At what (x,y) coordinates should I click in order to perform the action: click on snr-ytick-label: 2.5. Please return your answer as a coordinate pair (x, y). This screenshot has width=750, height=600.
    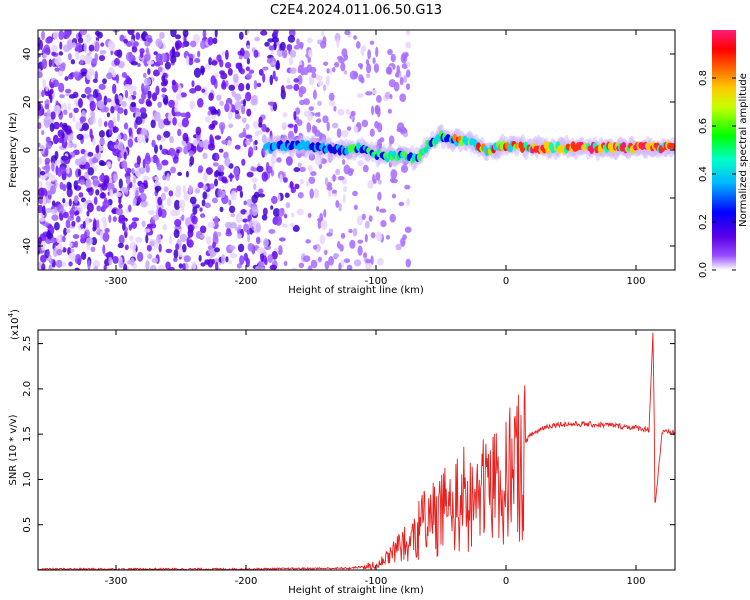
    Looking at the image, I should click on (27, 344).